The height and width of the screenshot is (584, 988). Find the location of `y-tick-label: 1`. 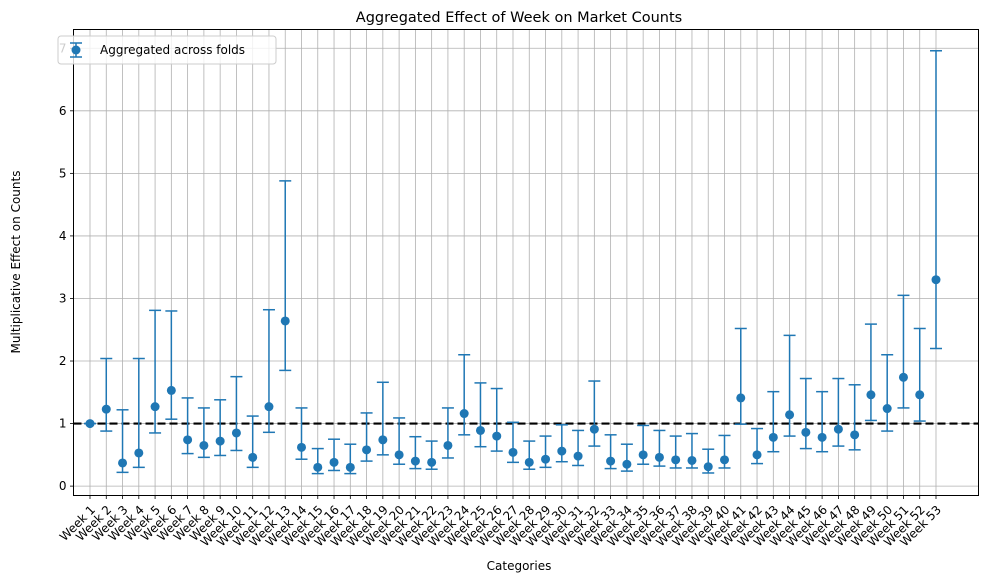

y-tick-label: 1 is located at coordinates (63, 424).